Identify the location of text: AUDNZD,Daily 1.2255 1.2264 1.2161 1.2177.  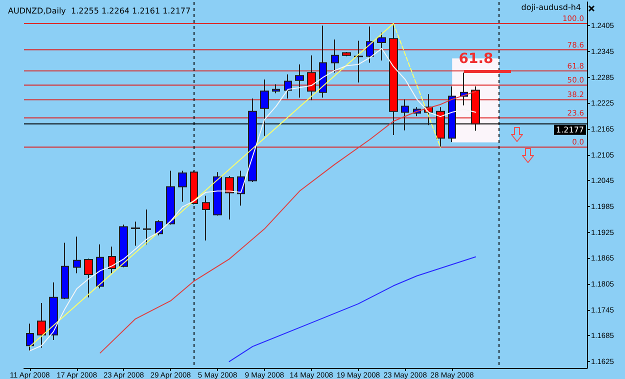
(99, 11).